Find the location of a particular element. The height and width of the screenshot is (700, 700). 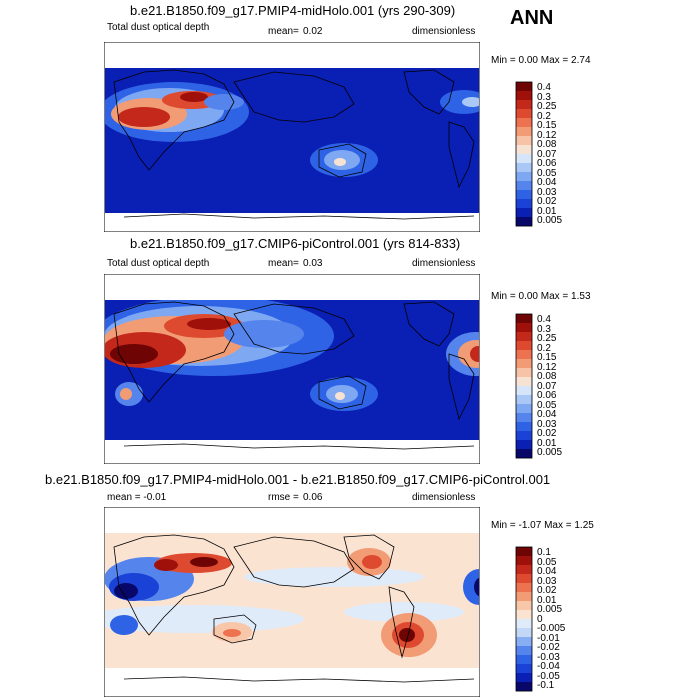

panel2-cb-label: 0.4 is located at coordinates (544, 319).